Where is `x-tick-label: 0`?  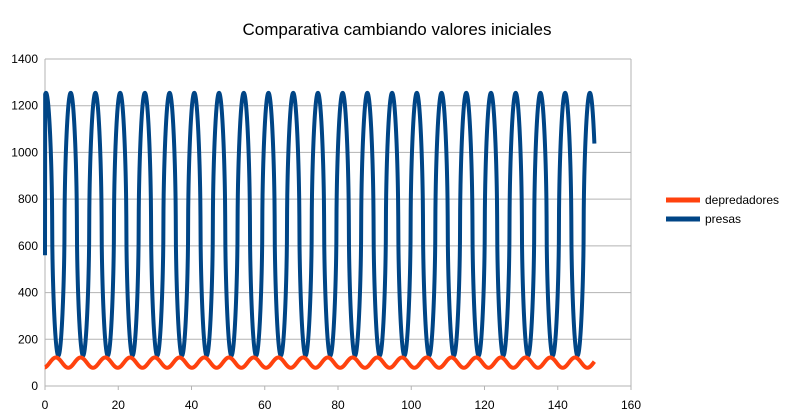
x-tick-label: 0 is located at coordinates (45, 405).